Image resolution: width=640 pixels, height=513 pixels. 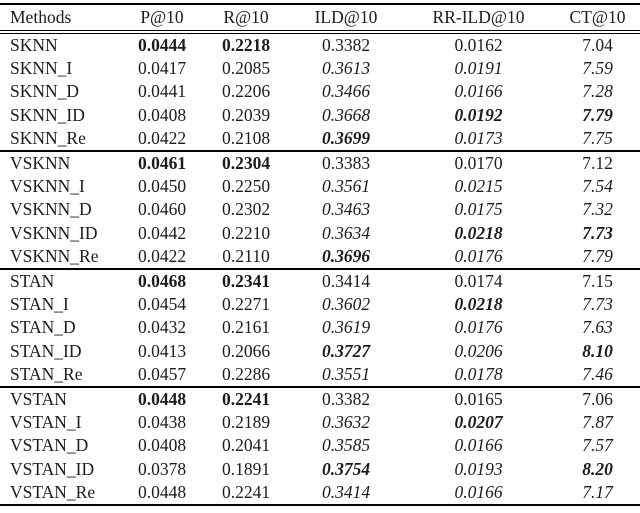 What do you see at coordinates (597, 468) in the screenshot?
I see `metric-cell: 8.20` at bounding box center [597, 468].